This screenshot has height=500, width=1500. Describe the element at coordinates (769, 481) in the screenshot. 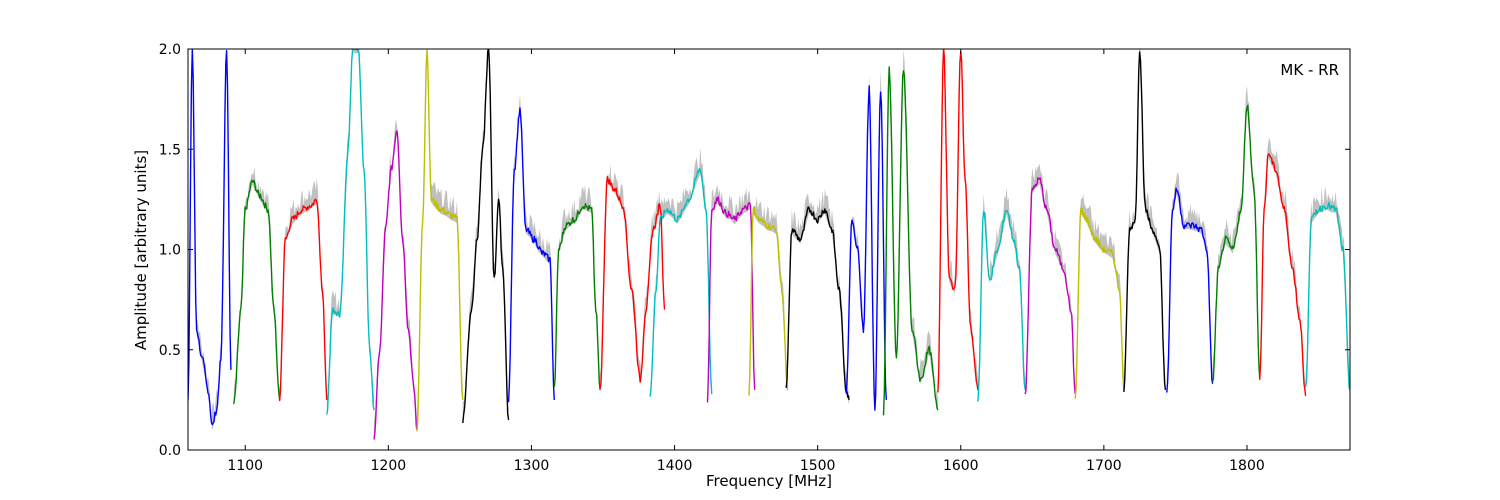

I see `x-axis-label: Frequency [MHz]` at that location.